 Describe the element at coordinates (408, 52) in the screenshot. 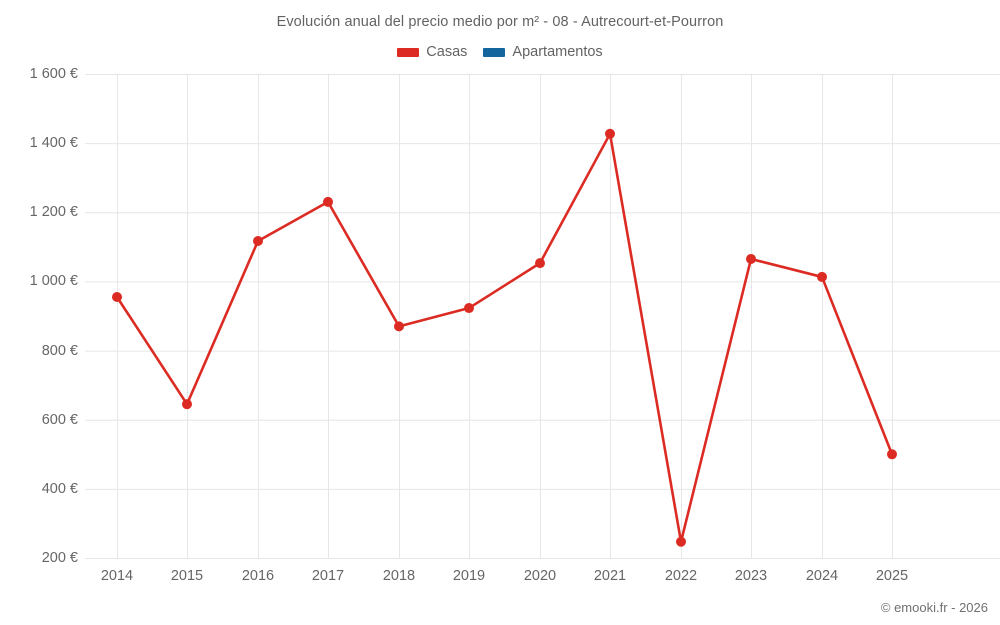

I see `legend-swatch-casas` at that location.